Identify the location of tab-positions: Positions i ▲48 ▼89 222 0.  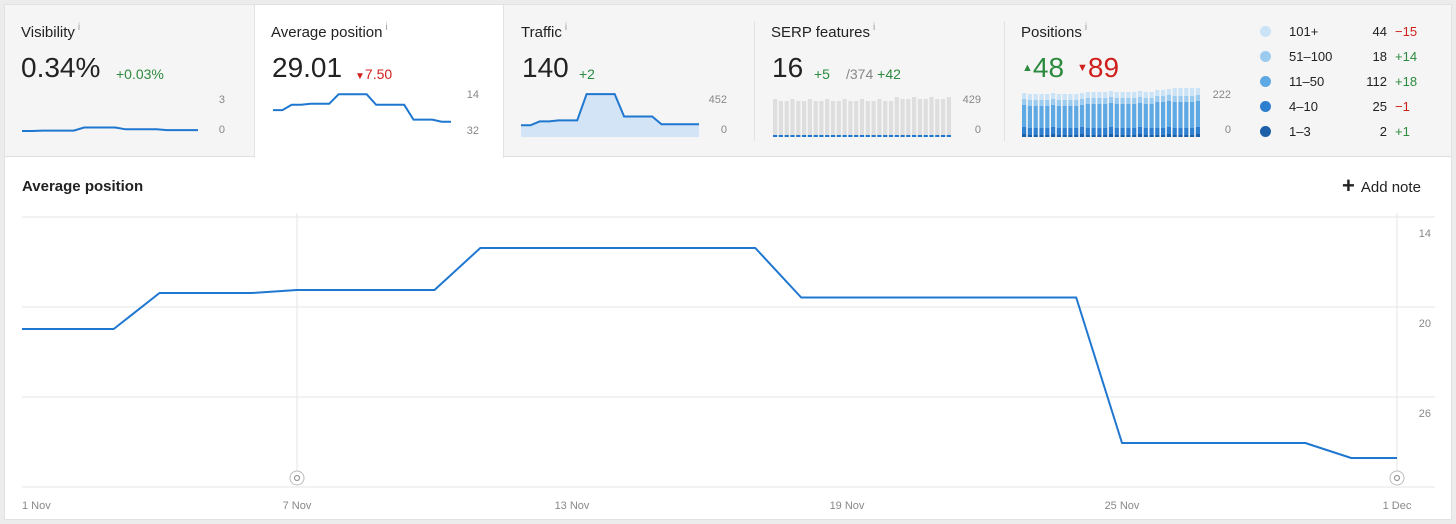
(1228, 81).